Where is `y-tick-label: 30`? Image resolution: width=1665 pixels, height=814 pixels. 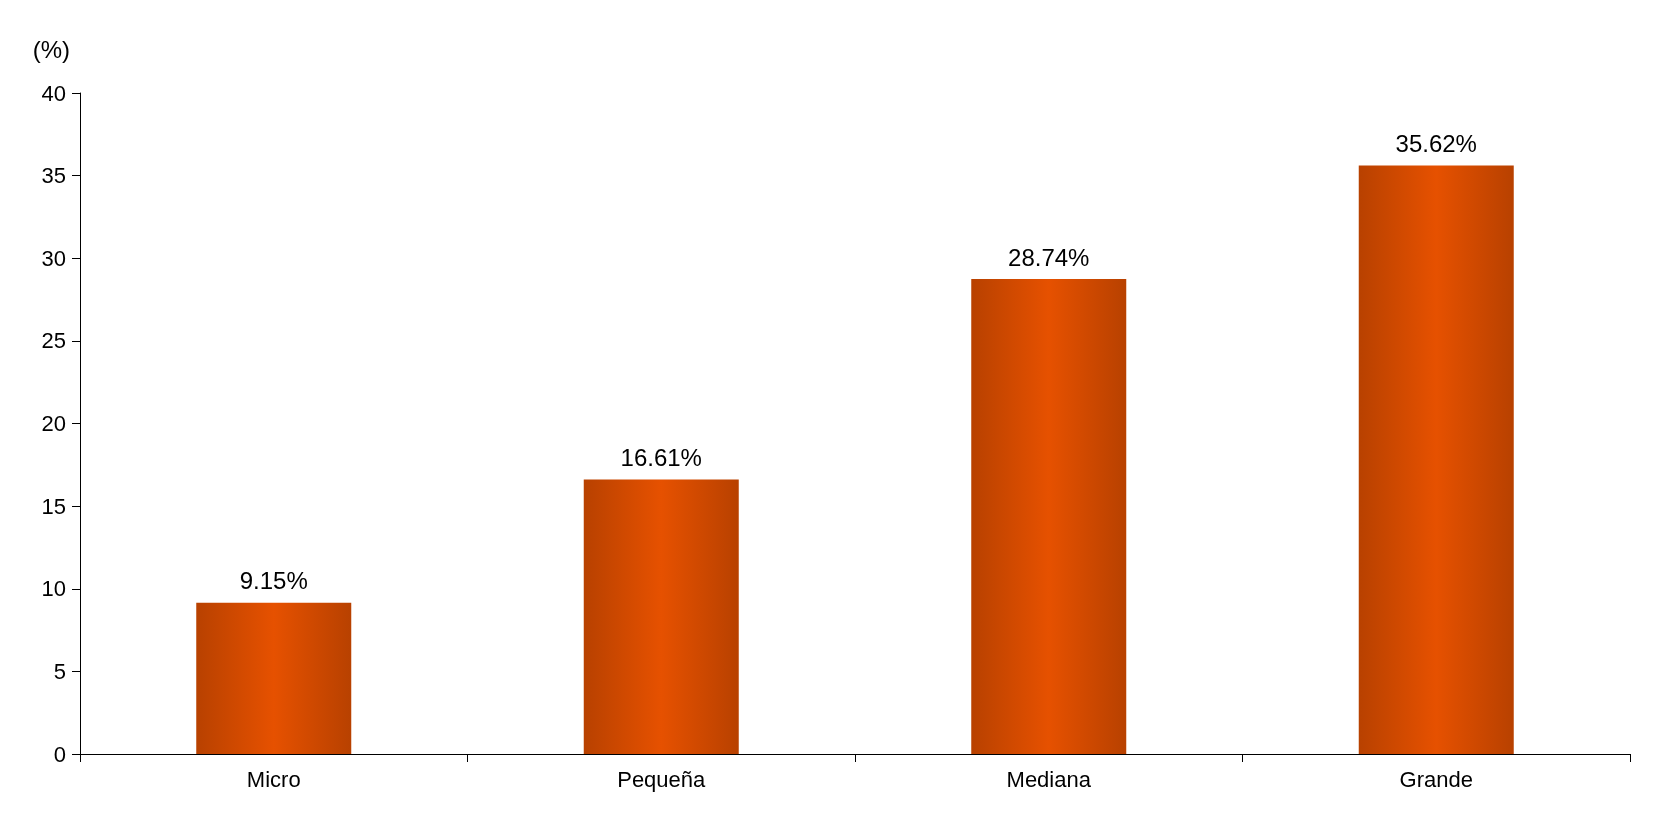
y-tick-label: 30 is located at coordinates (53, 258).